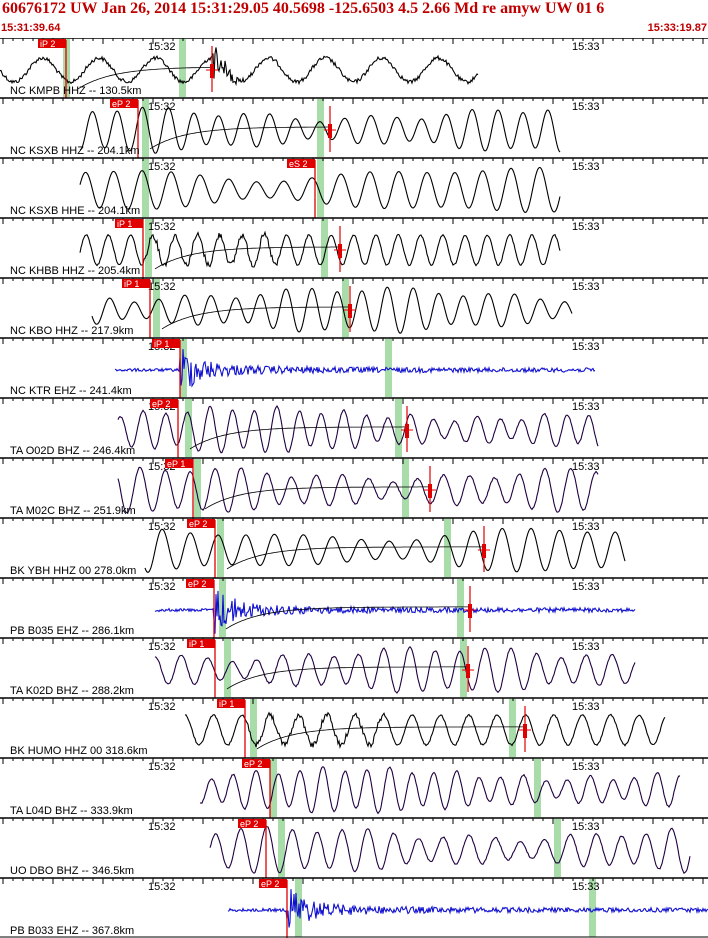  I want to click on phase-pick-label: eS 2, so click(298, 164).